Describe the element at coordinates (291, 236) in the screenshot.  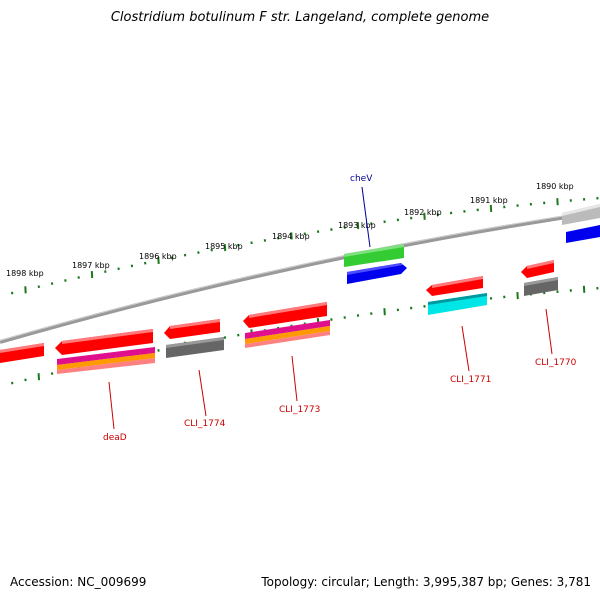
I see `ruler-label: 1894 kbp` at that location.